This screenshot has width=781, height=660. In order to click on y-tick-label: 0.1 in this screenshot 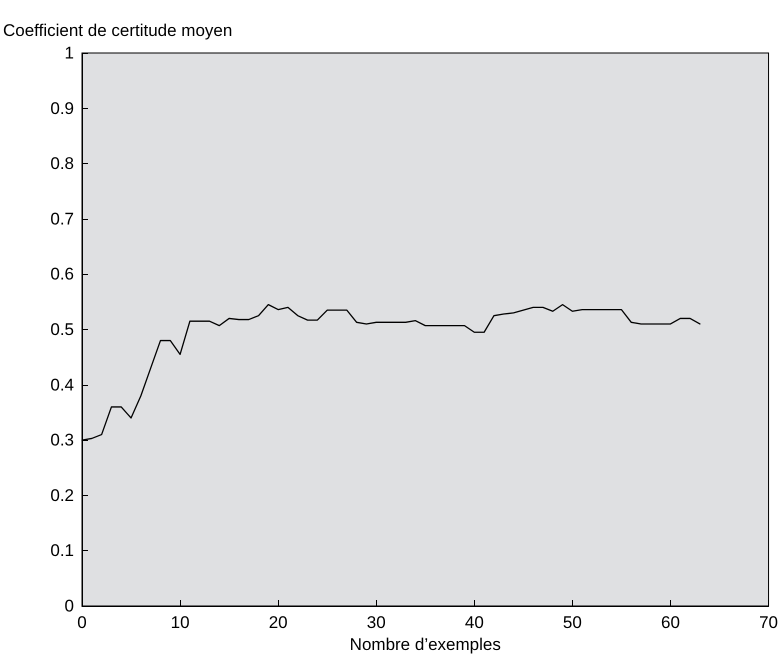, I will do `click(62, 550)`.